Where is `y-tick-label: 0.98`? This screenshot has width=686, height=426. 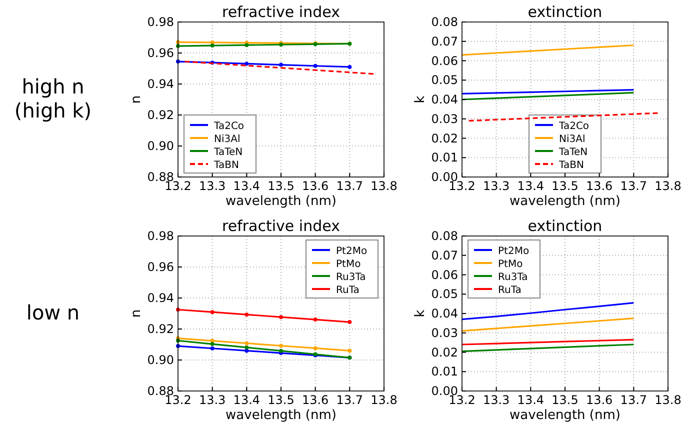 y-tick-label: 0.98 is located at coordinates (160, 22).